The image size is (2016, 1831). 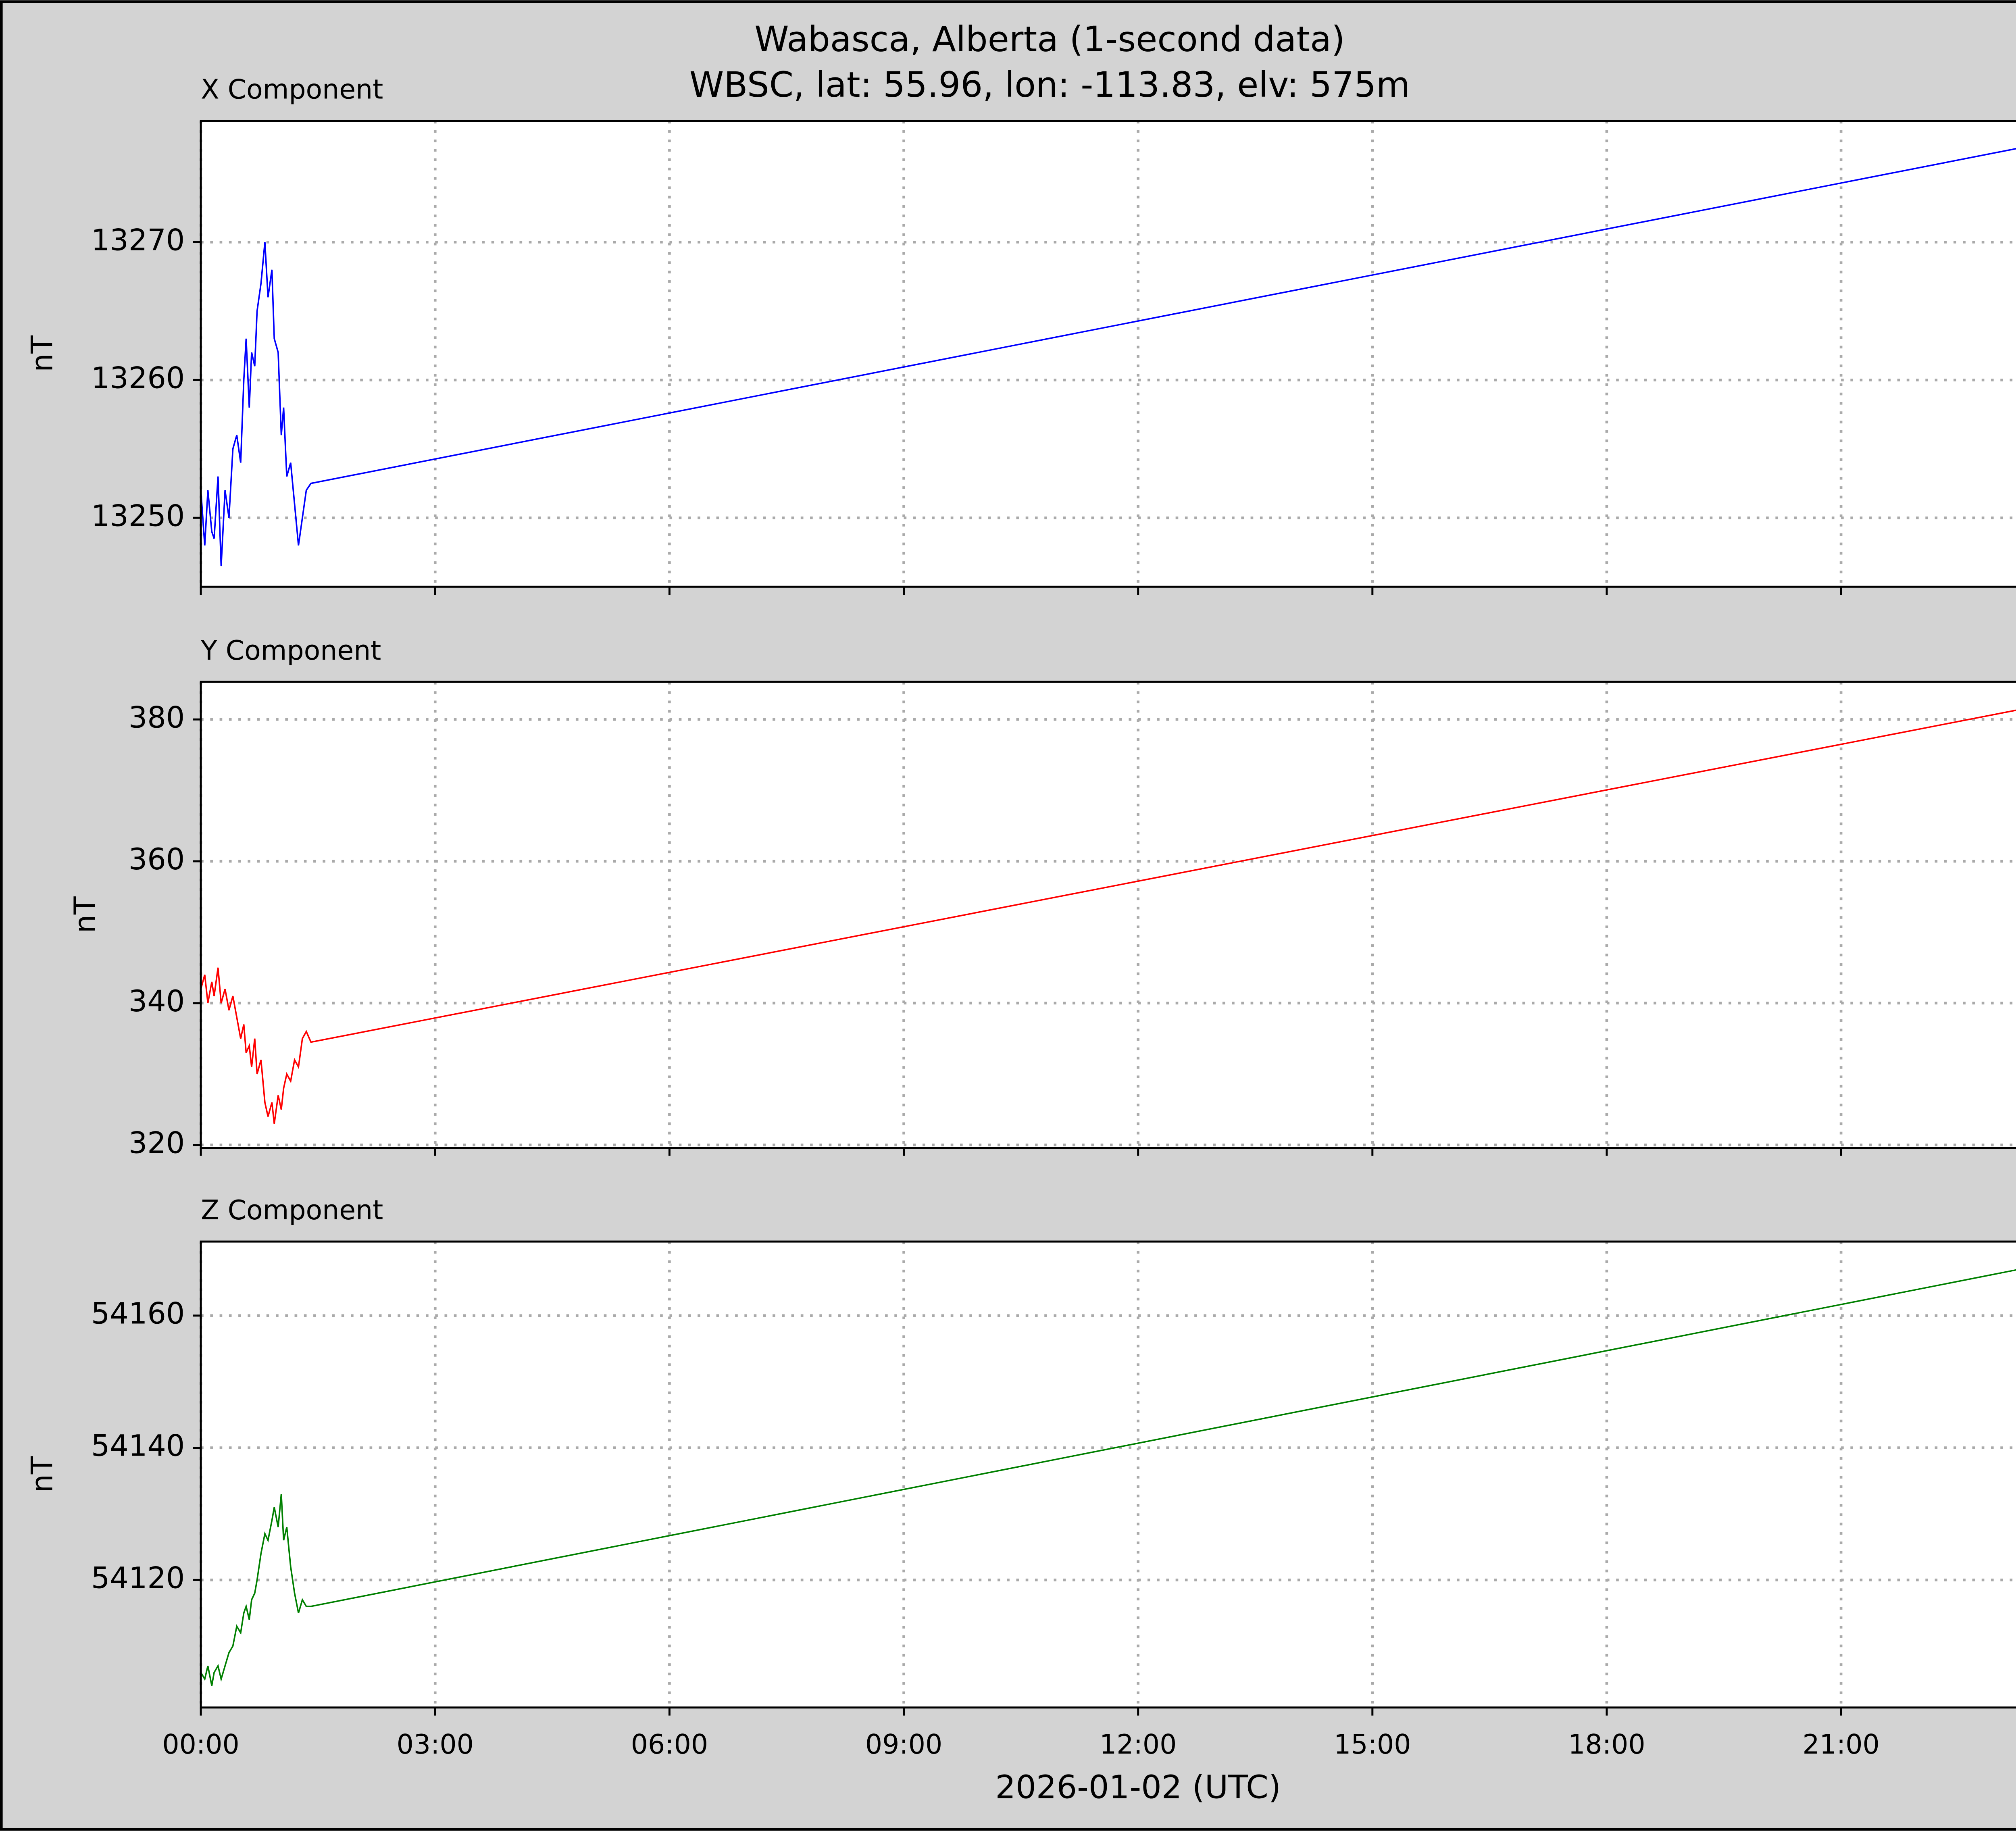 I want to click on x-tick-label: 09:00, so click(x=903, y=1744).